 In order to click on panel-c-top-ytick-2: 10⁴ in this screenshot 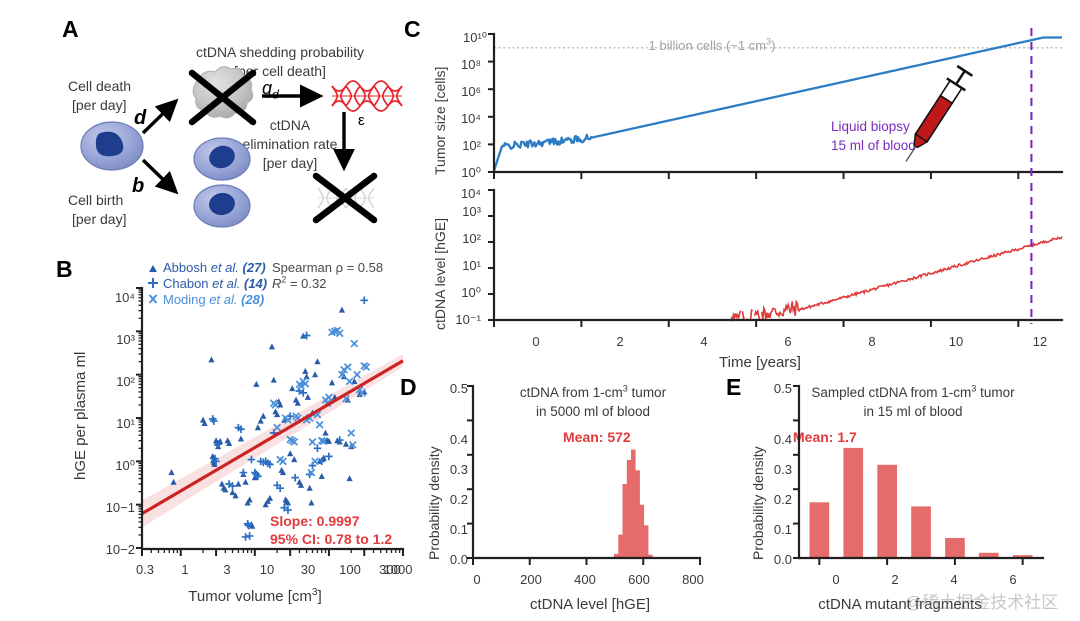, I will do `click(470, 118)`.